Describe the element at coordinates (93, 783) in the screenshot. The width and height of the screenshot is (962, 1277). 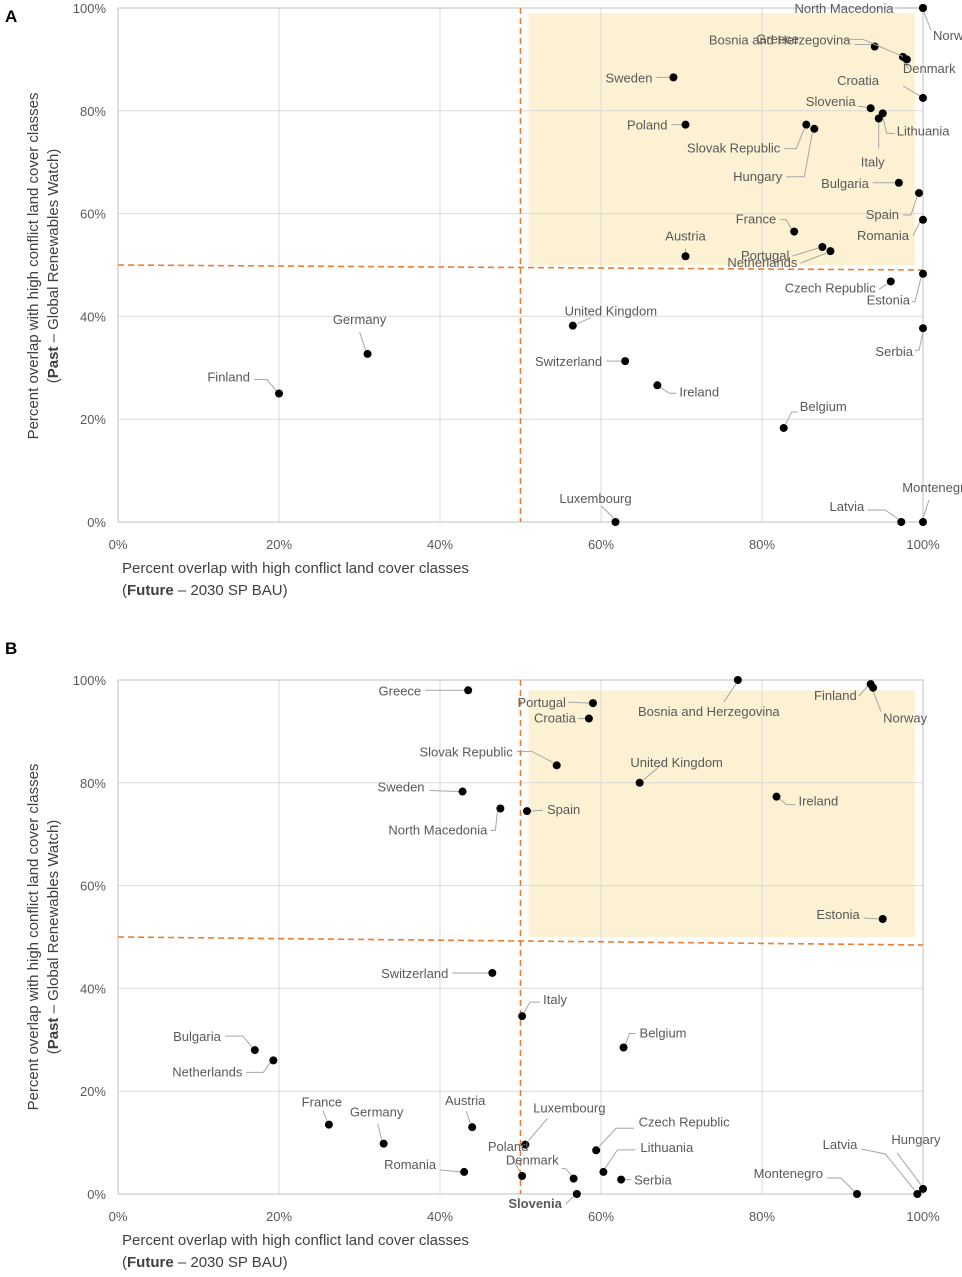
I see `y-tick-label: 80%` at that location.